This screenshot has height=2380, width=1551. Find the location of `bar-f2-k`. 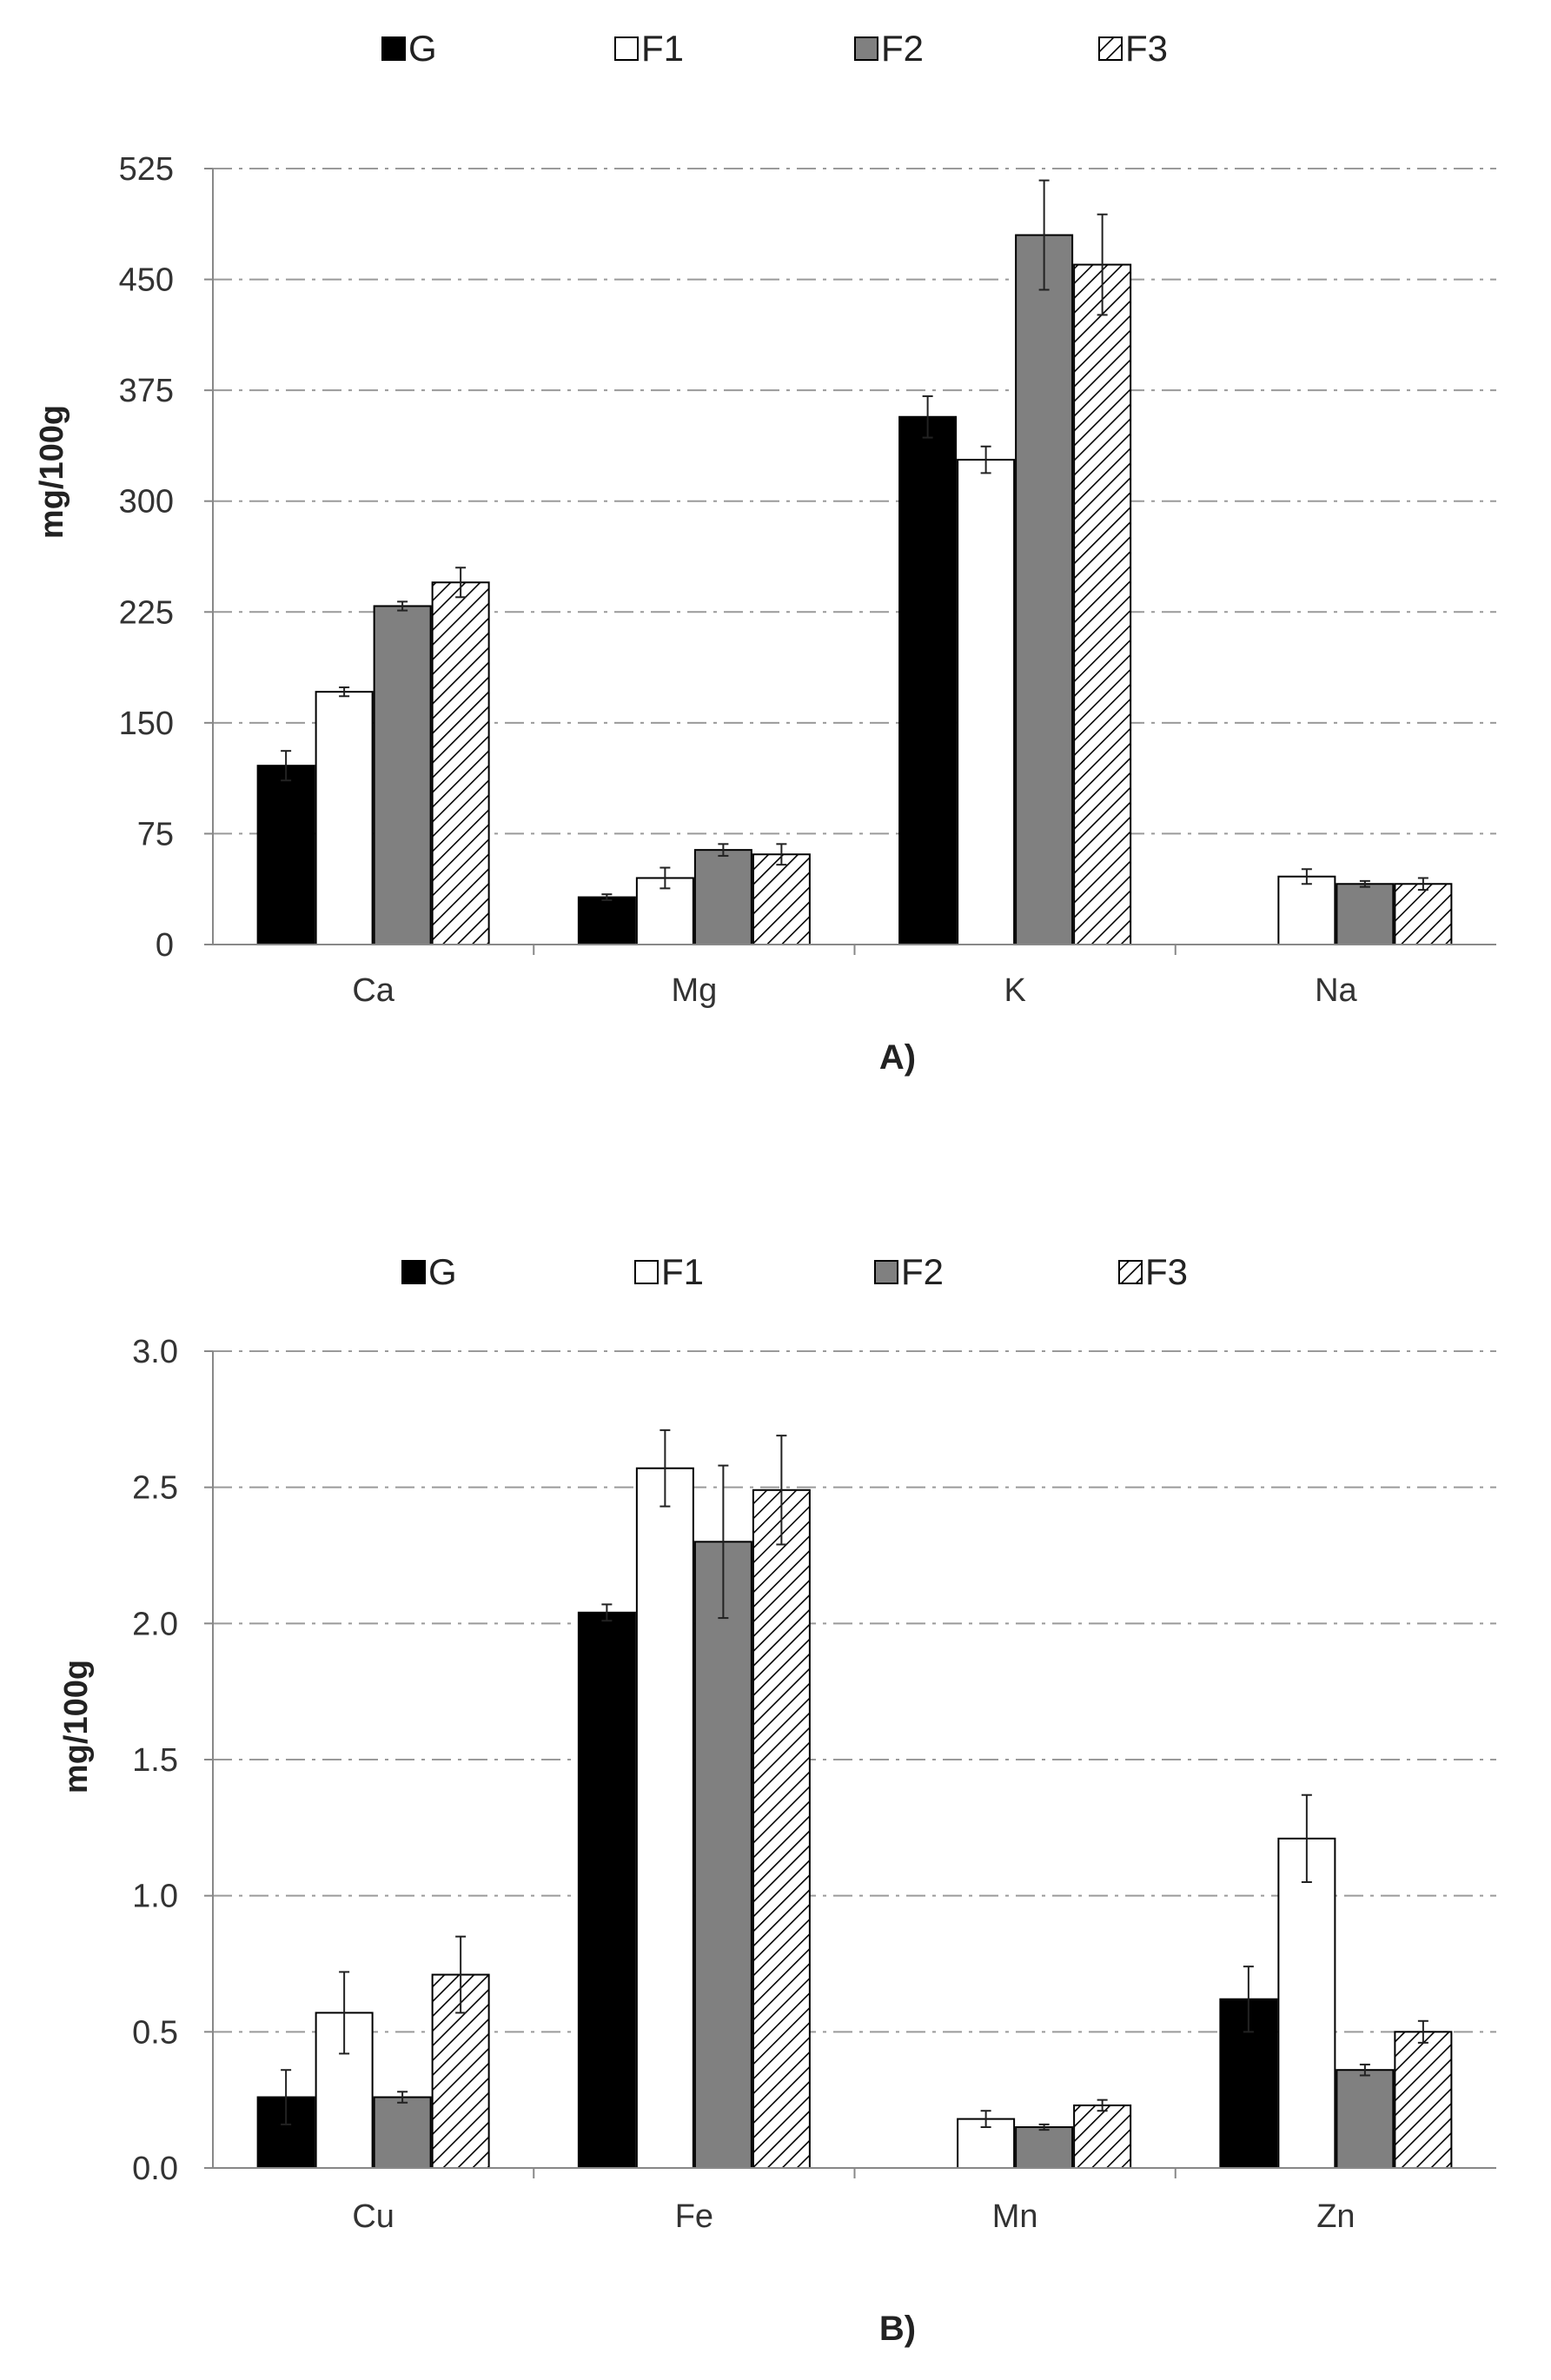

bar-f2-k is located at coordinates (1044, 589).